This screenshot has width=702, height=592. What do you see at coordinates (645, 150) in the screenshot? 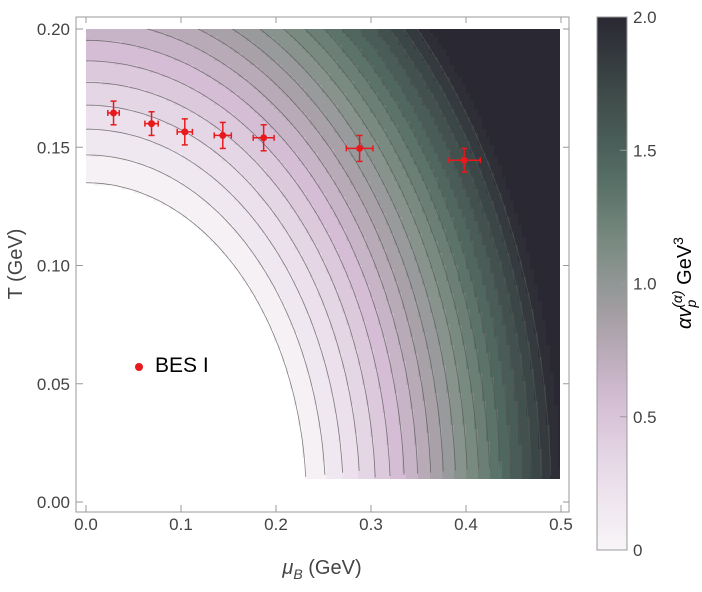
I see `colorbar-tick-label: 1.5` at bounding box center [645, 150].